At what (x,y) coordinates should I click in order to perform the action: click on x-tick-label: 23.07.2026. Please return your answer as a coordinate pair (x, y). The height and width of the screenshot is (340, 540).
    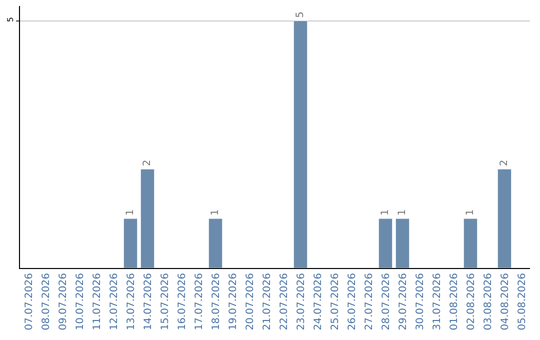
    Looking at the image, I should click on (301, 301).